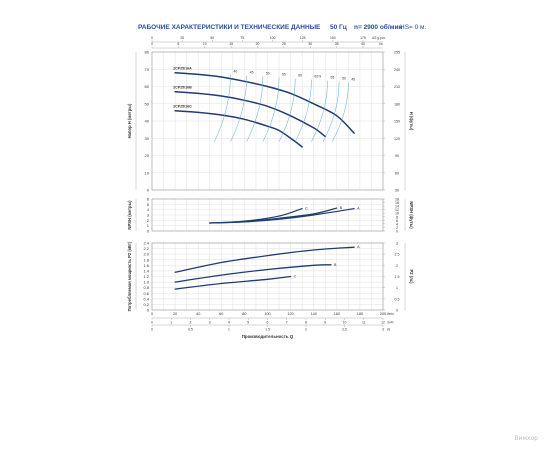  What do you see at coordinates (397, 232) in the screenshot?
I see `npsh-ytick-right-label: 0` at bounding box center [397, 232].